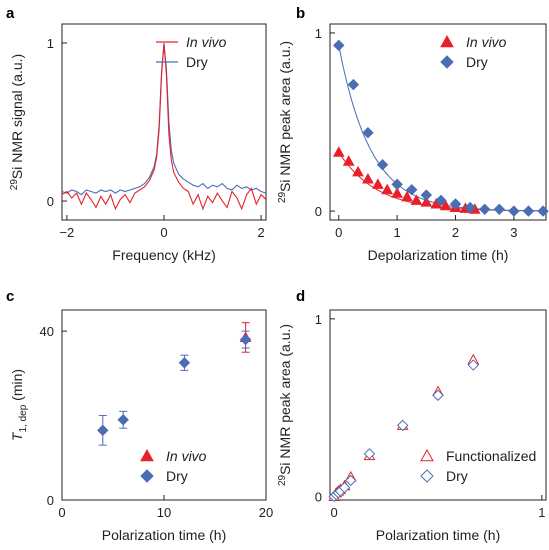  What do you see at coordinates (17, 387) in the screenshot?
I see `y-axis-label-unit: (min)` at bounding box center [17, 387].